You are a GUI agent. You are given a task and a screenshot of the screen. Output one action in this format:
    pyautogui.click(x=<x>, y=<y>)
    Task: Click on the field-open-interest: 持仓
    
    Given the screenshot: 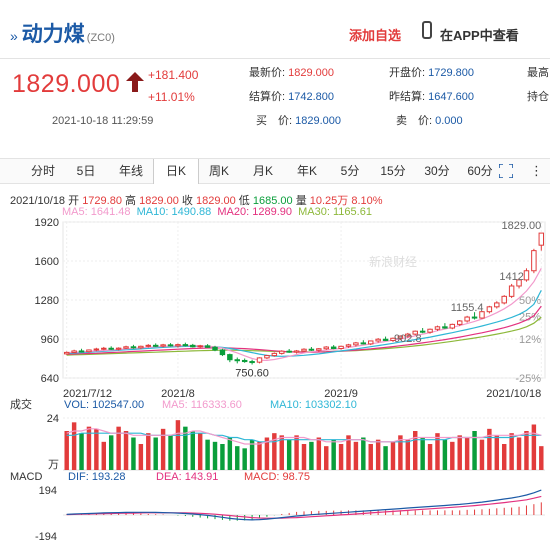 What is the action you would take?
    pyautogui.click(x=538, y=97)
    